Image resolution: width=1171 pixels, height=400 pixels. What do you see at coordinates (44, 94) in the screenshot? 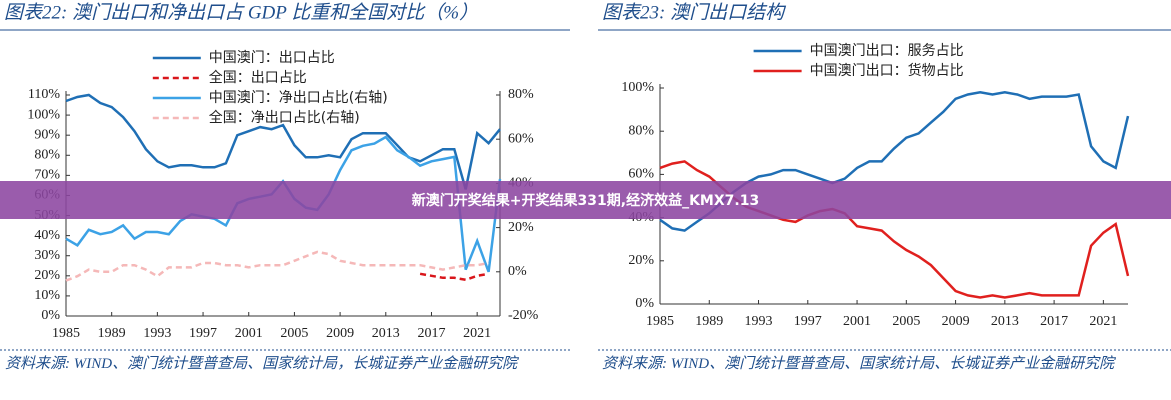
I see `y-tick-label: 110%` at bounding box center [44, 94].